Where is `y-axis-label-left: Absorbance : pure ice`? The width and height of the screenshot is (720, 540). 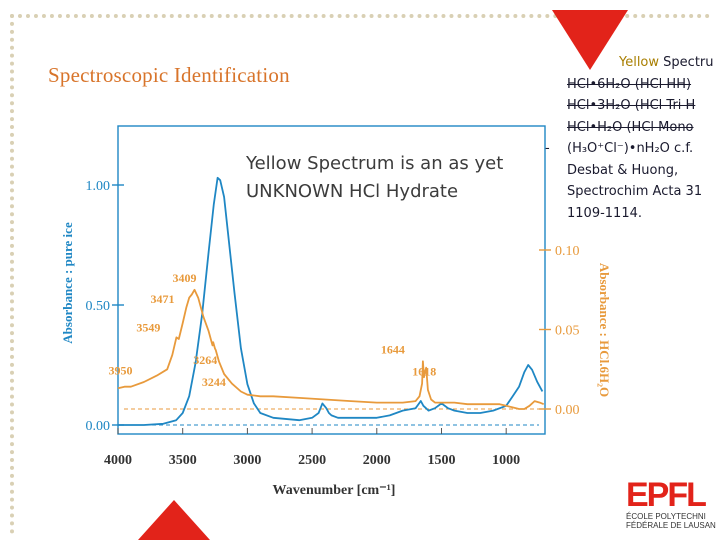
y-axis-label-left: Absorbance : pure ice is located at coordinates (67, 283).